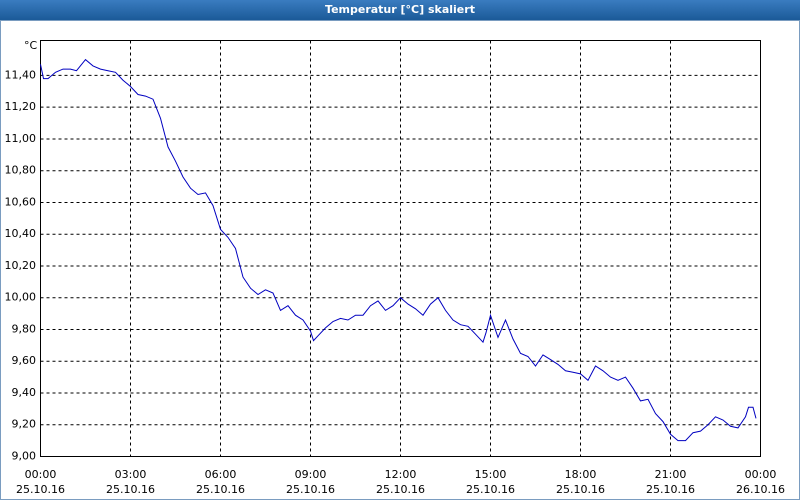 This screenshot has height=500, width=800. Describe the element at coordinates (581, 474) in the screenshot. I see `x-tick-label: 18:00` at that location.